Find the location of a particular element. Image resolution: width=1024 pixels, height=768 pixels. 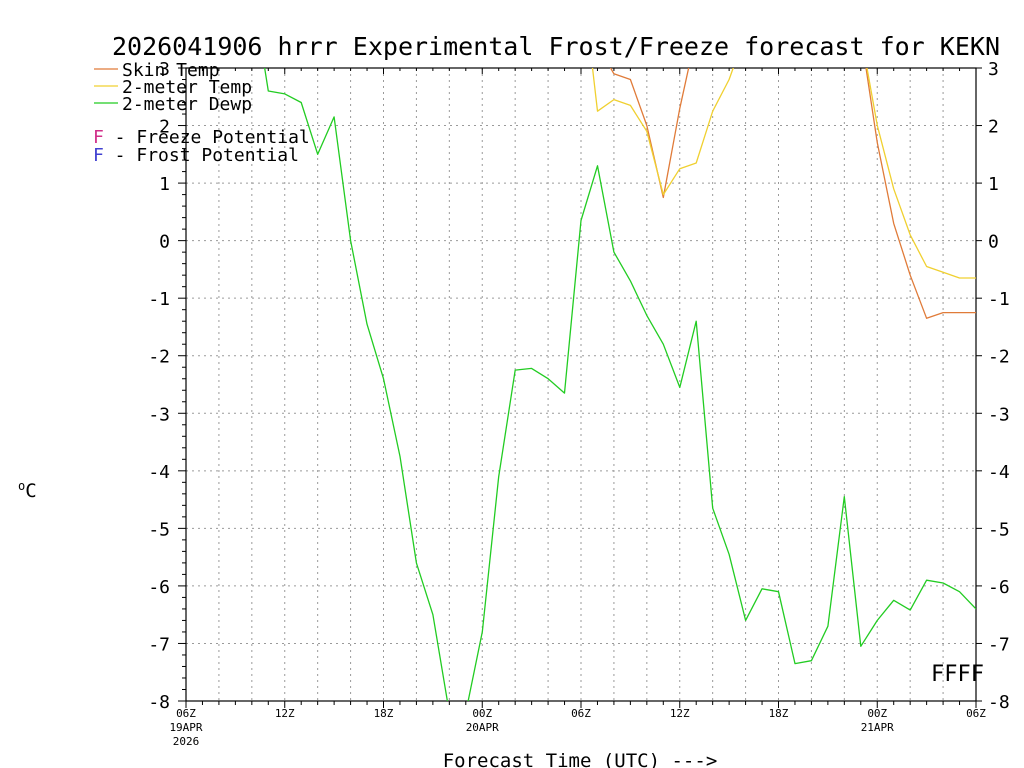

series-line-2-meter-temp is located at coordinates (783, 173).